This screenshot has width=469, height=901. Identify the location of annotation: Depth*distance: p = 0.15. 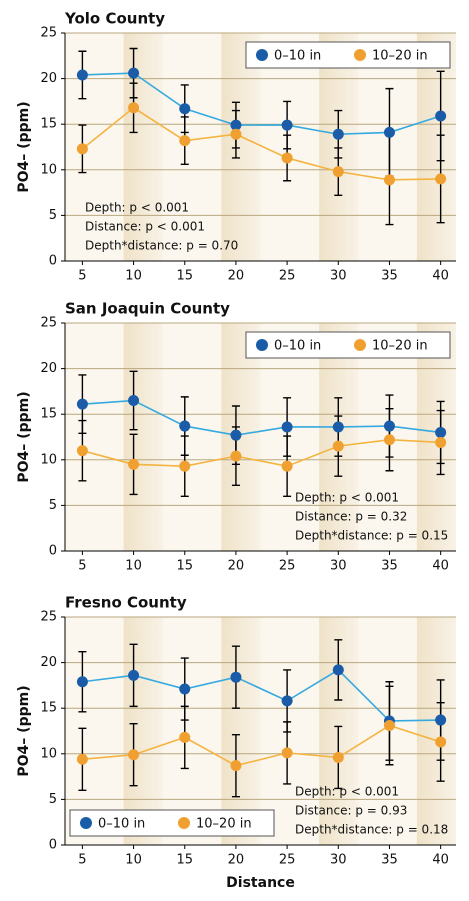
(371, 536).